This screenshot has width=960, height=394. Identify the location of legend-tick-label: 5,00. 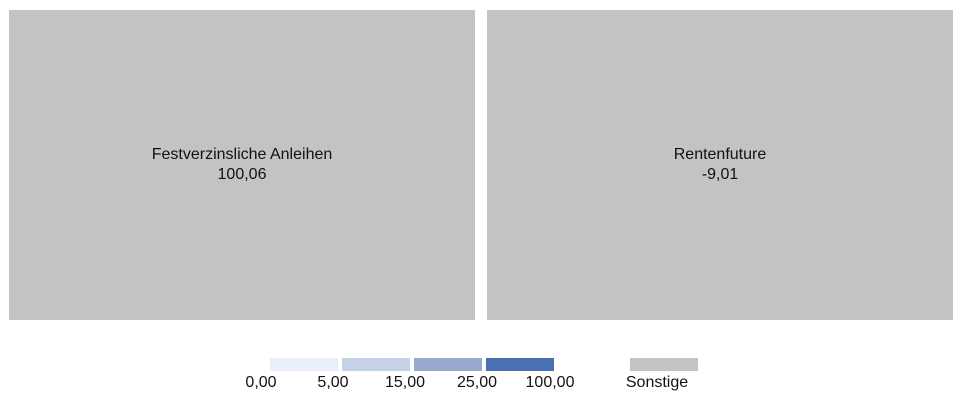
(333, 382).